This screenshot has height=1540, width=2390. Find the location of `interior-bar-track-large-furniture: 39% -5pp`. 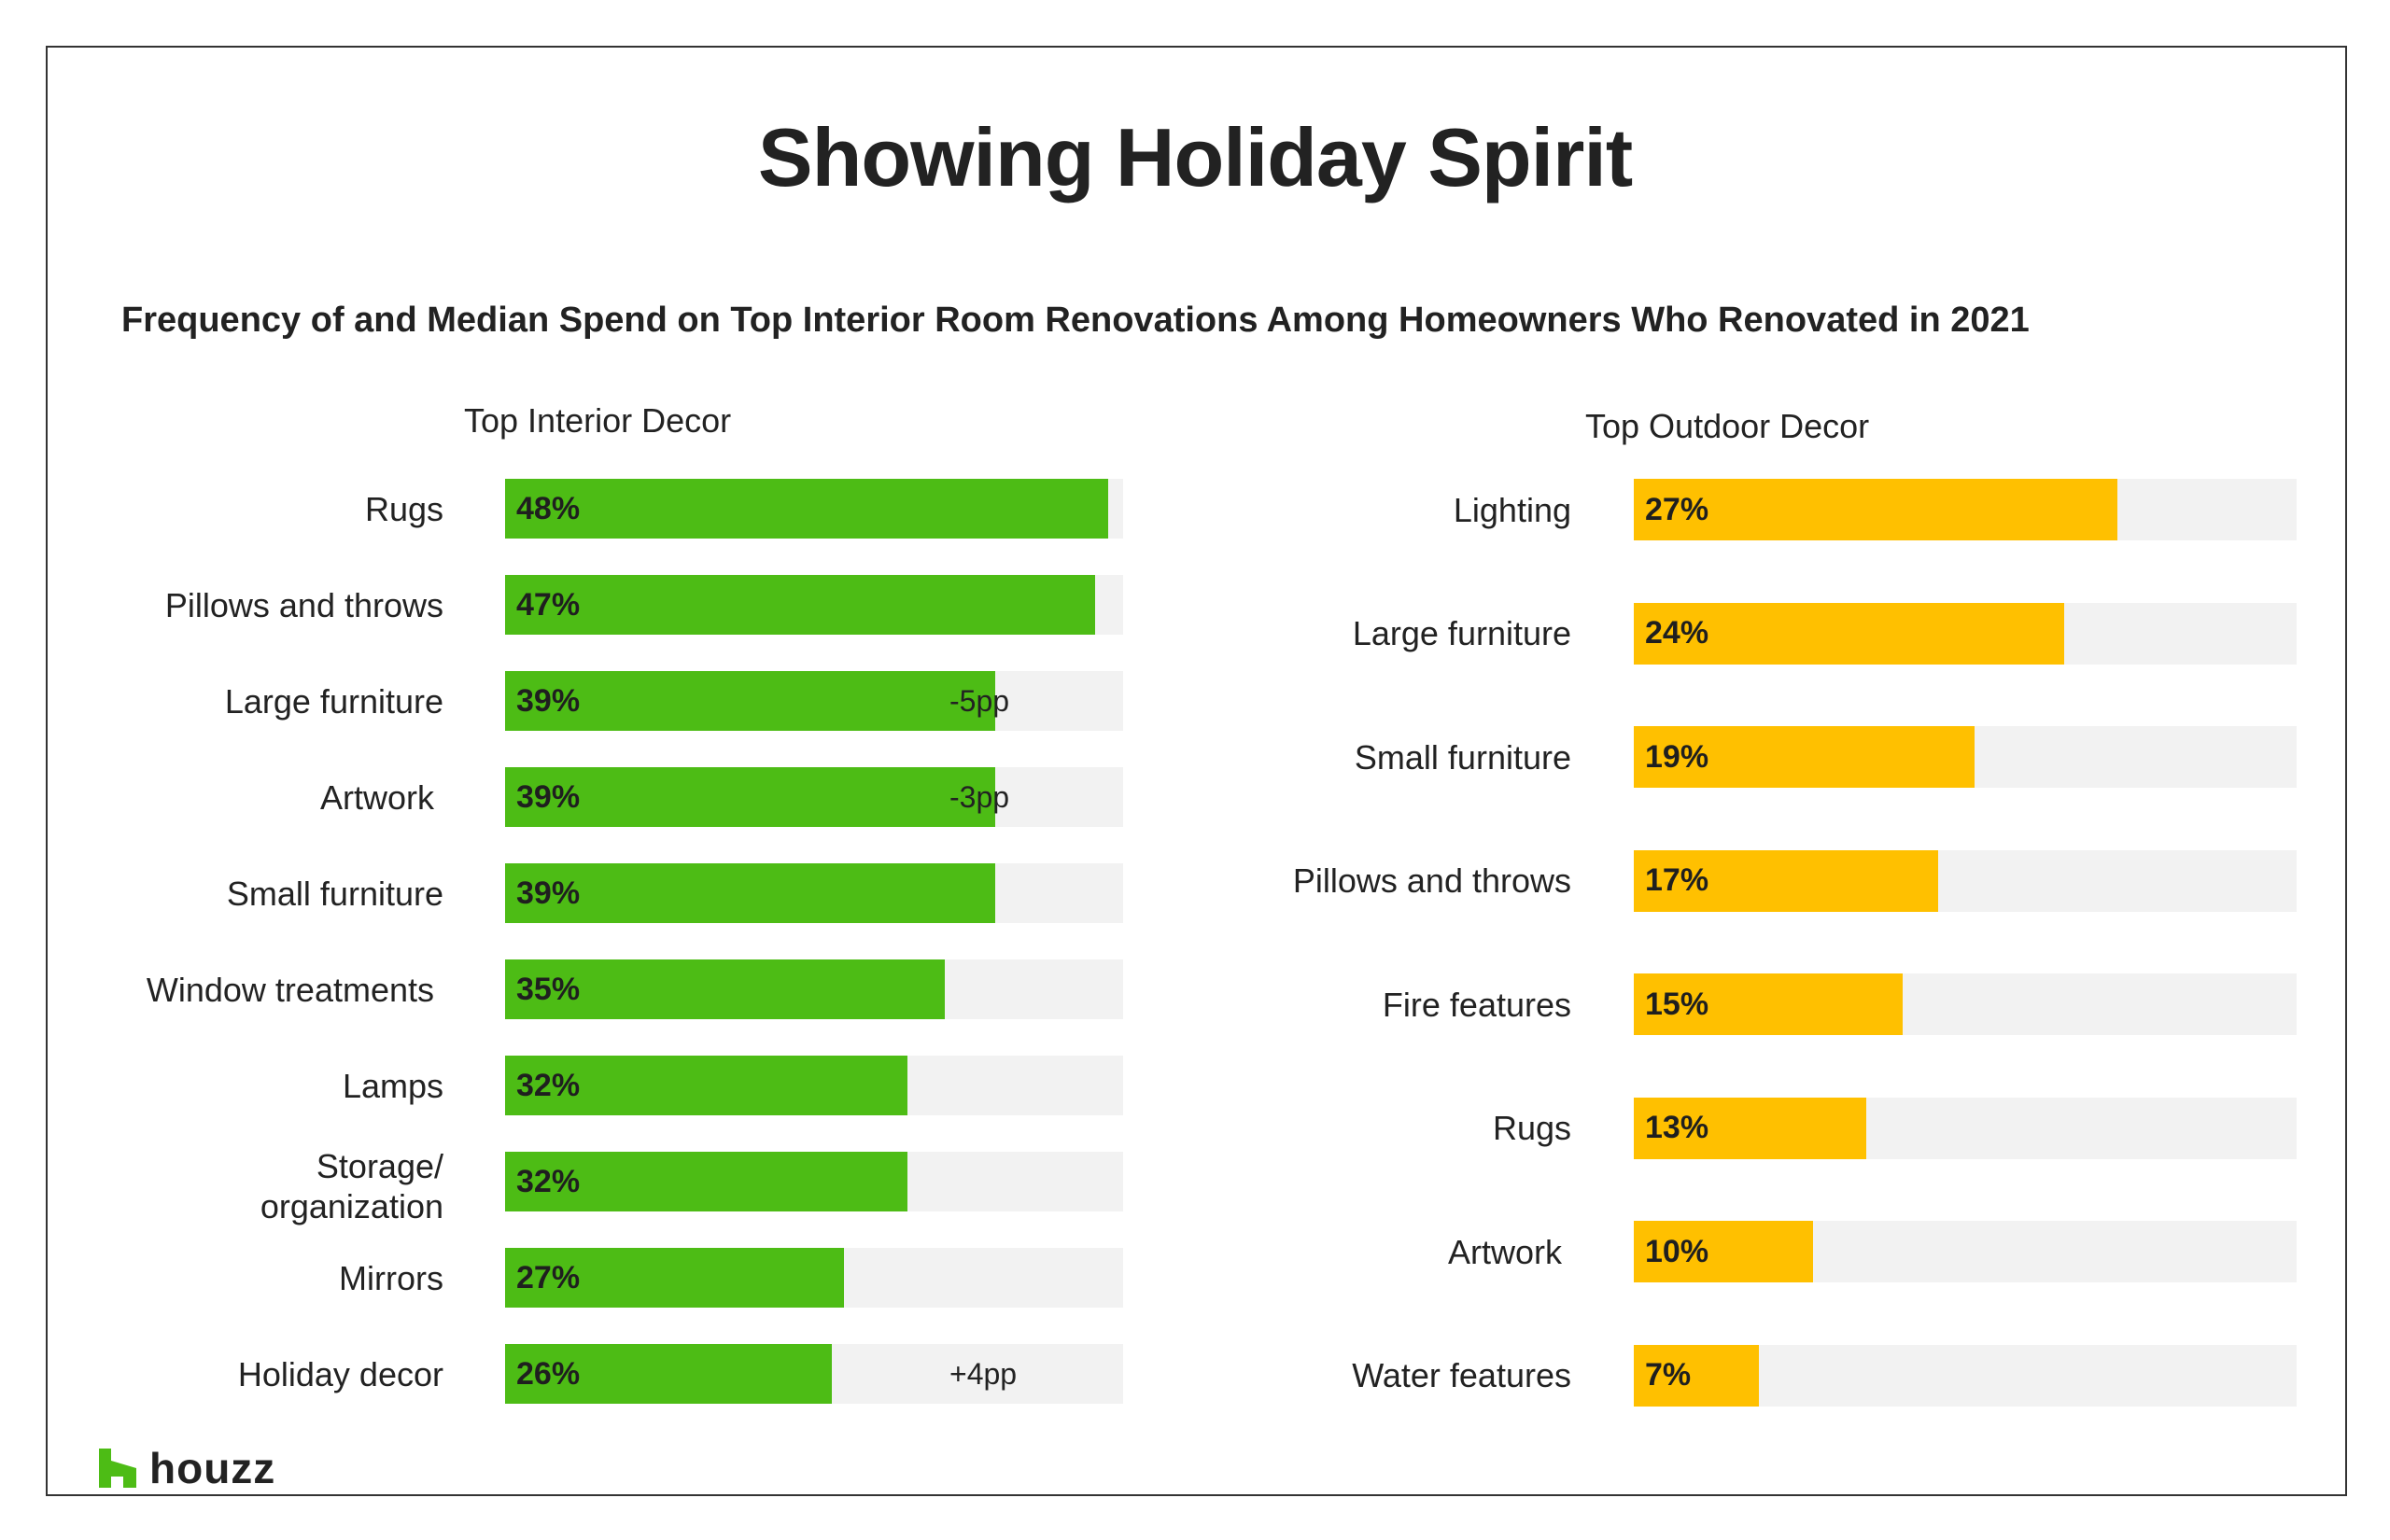

interior-bar-track-large-furniture: 39% -5pp is located at coordinates (814, 701).